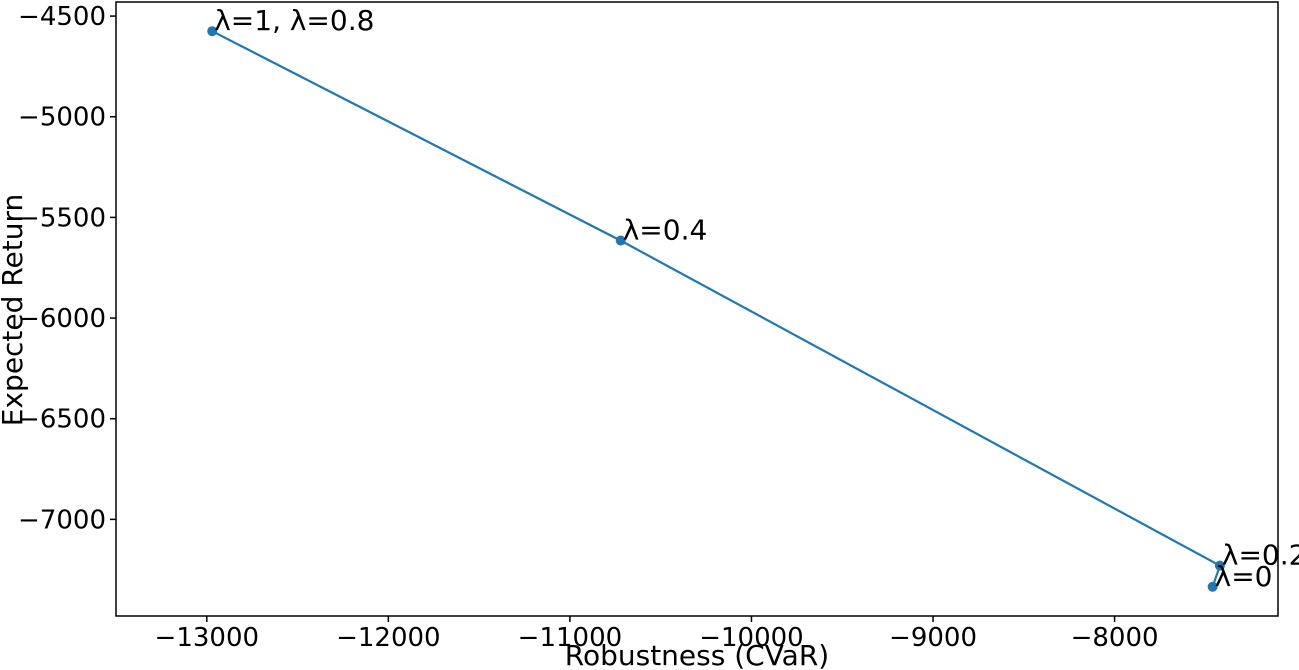 This screenshot has height=670, width=1299. What do you see at coordinates (1244, 576) in the screenshot?
I see `point-annotation: λ=0` at bounding box center [1244, 576].